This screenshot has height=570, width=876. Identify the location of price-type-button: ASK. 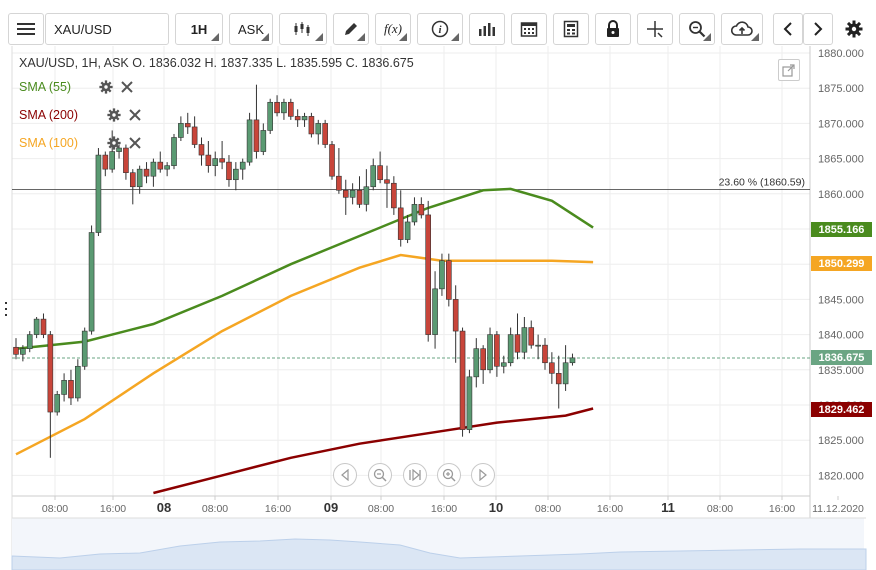
(251, 29).